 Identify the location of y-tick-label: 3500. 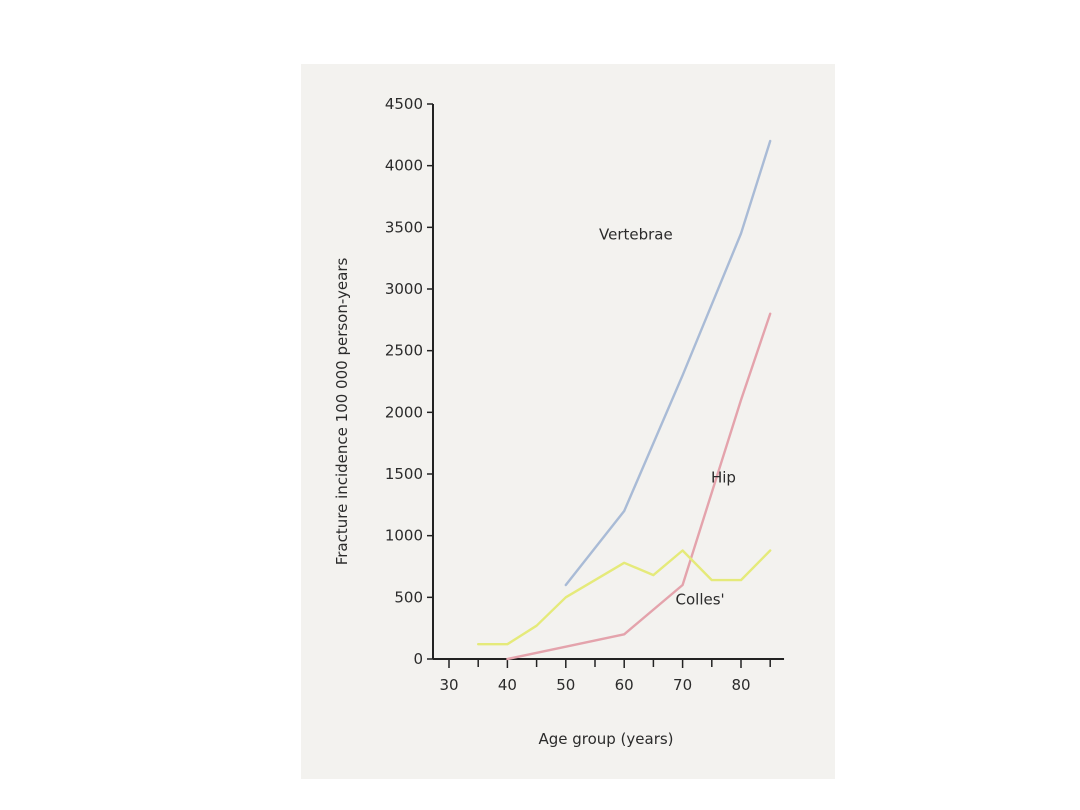
(404, 227).